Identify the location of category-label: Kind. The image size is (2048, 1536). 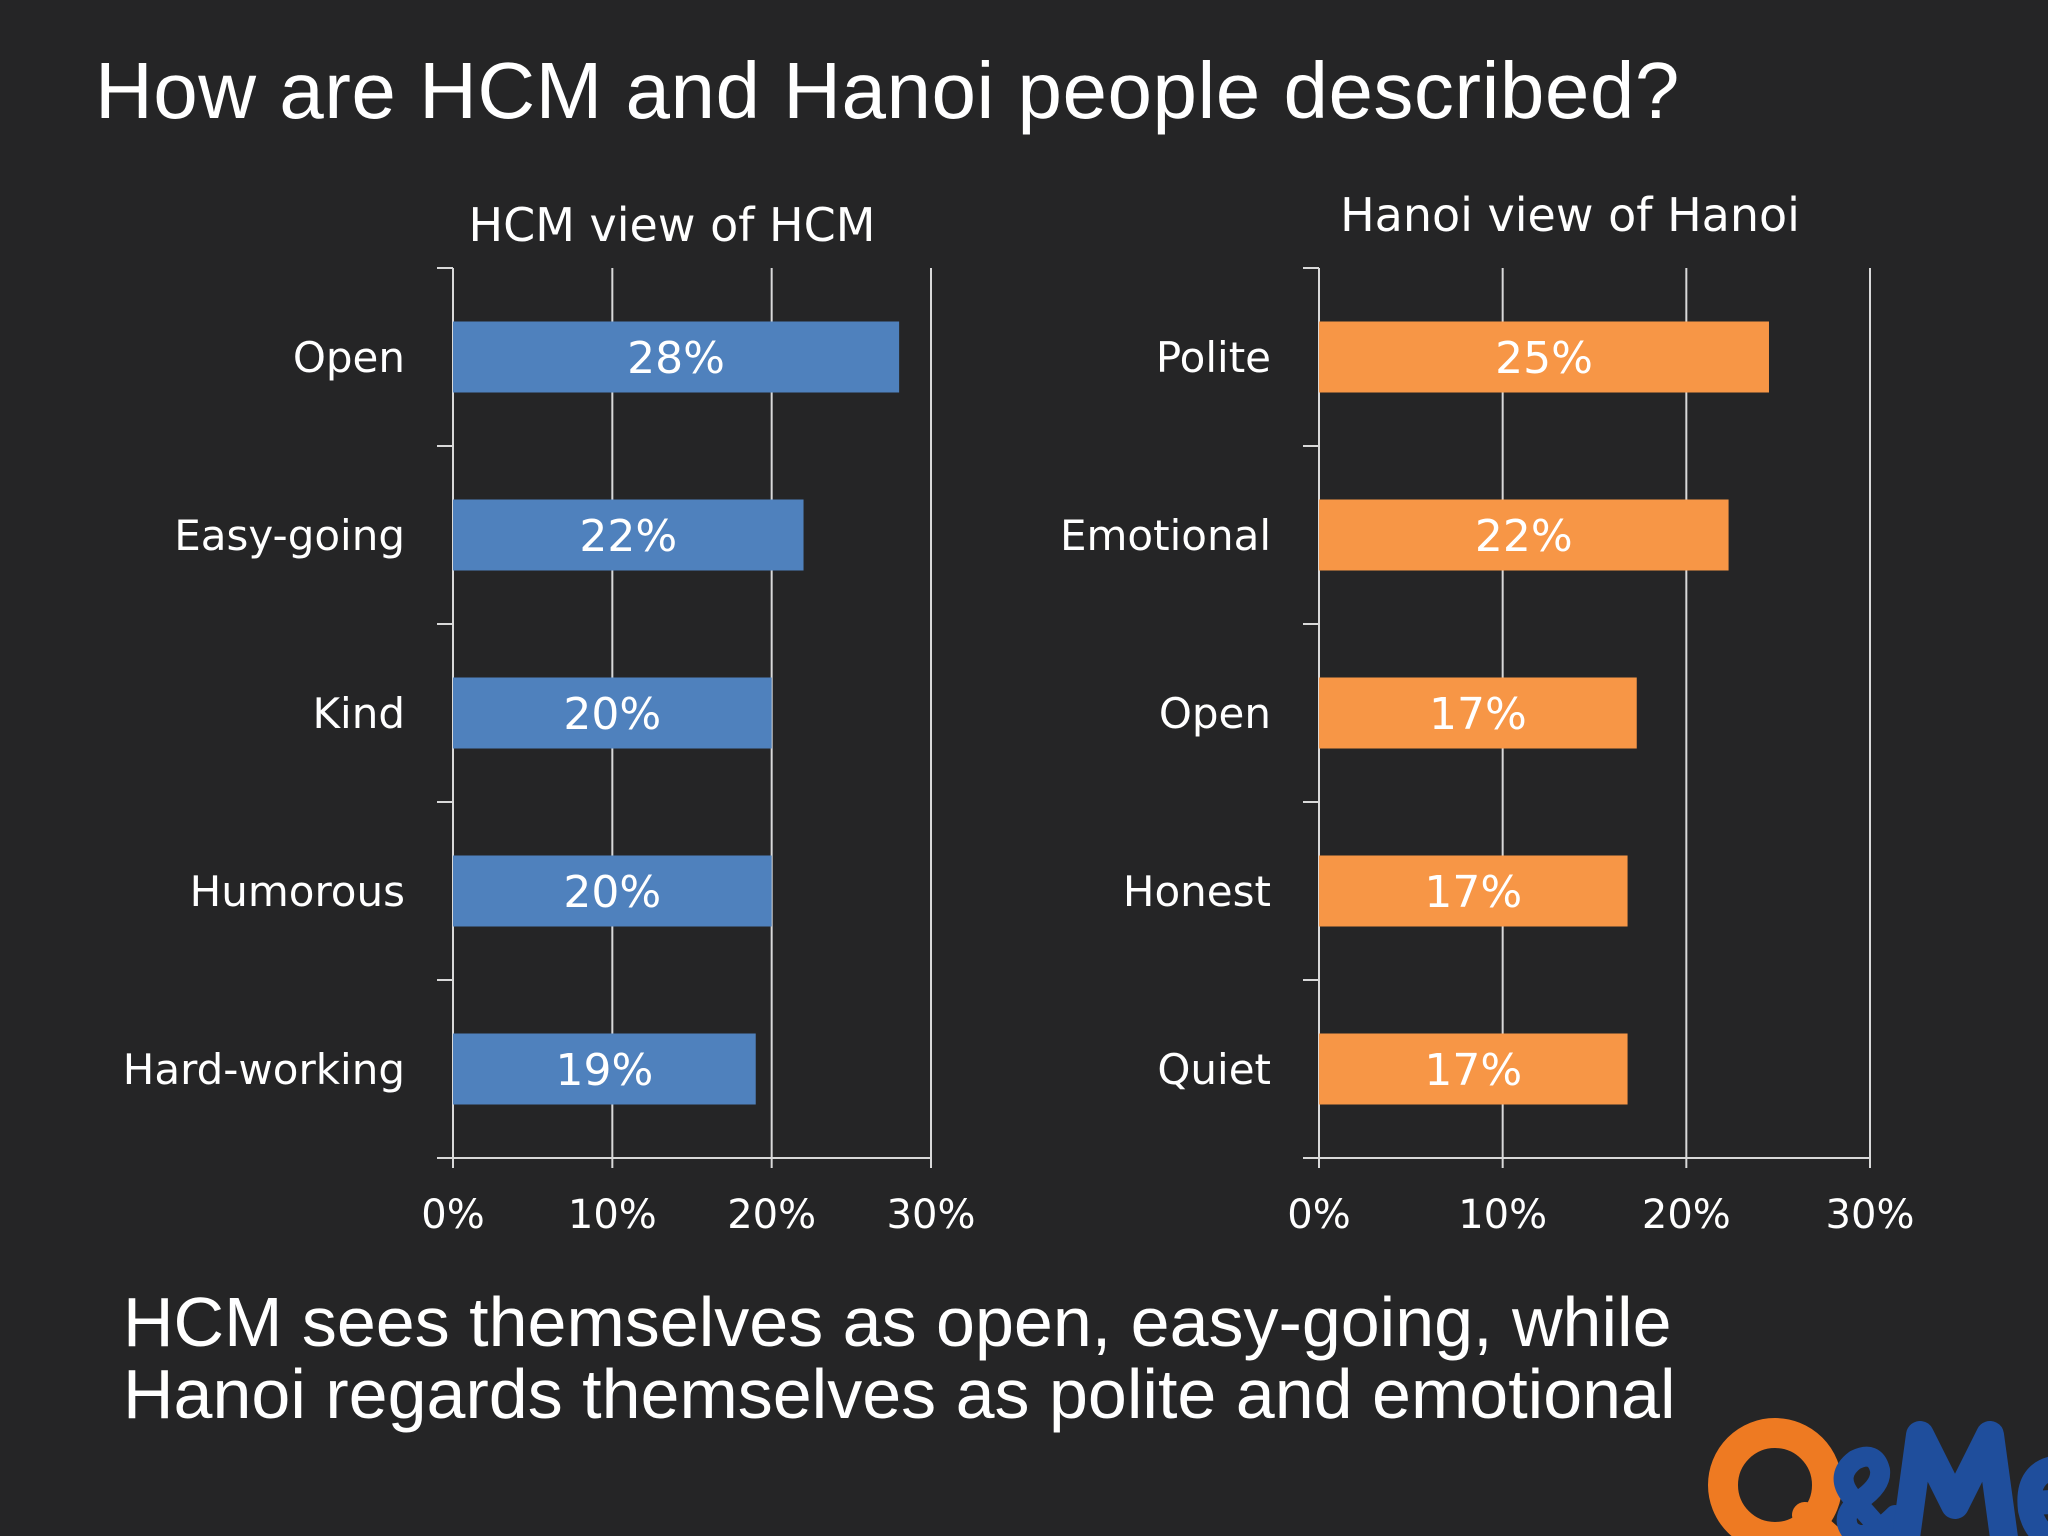
(359, 713).